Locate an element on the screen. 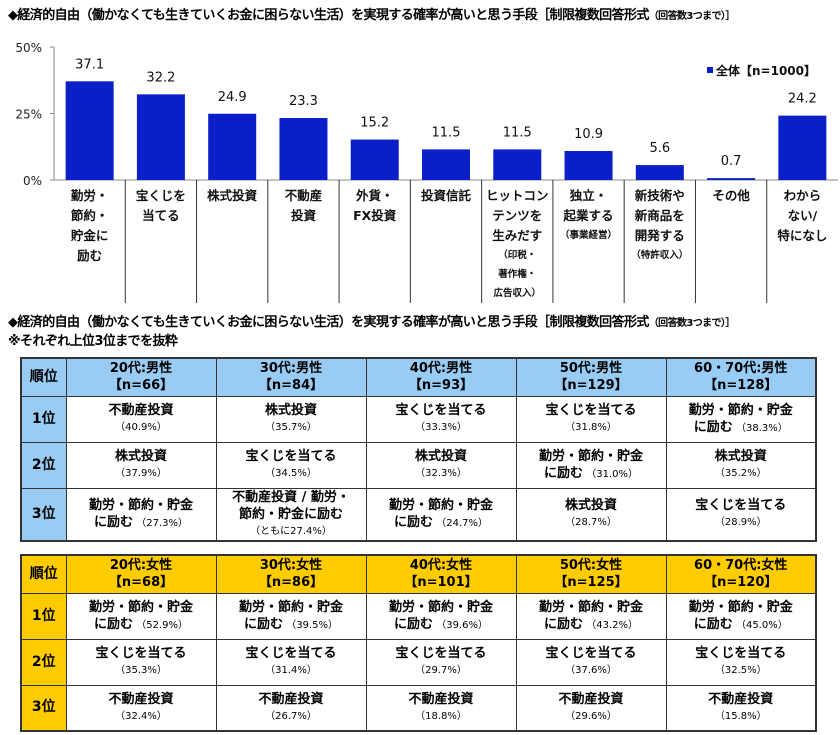 Image resolution: width=840 pixels, height=735 pixels. ranking-cell: 宝くじを当てる （29.7%） is located at coordinates (441, 662).